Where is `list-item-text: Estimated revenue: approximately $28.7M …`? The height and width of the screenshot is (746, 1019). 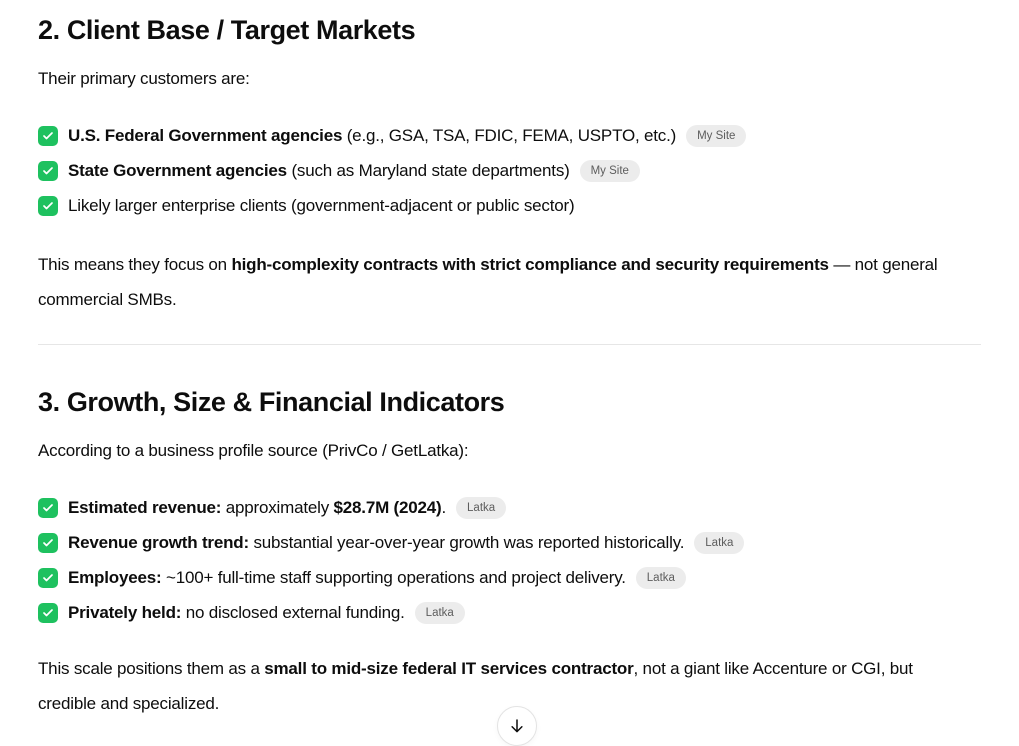
list-item-text: Estimated revenue: approximately $28.7M … is located at coordinates (257, 507).